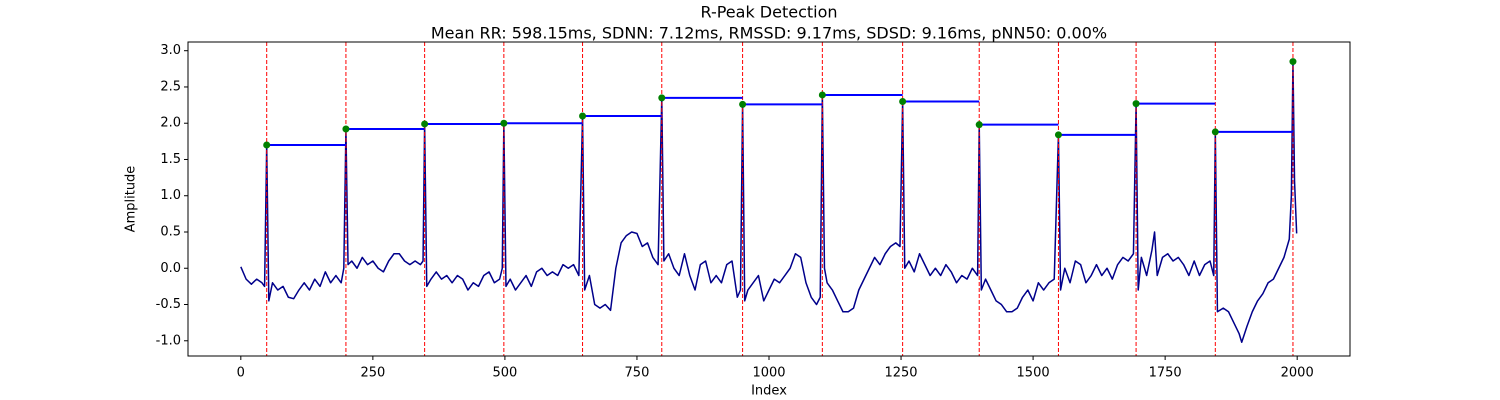 The height and width of the screenshot is (400, 1500). I want to click on x-tick-label: 1500, so click(1033, 373).